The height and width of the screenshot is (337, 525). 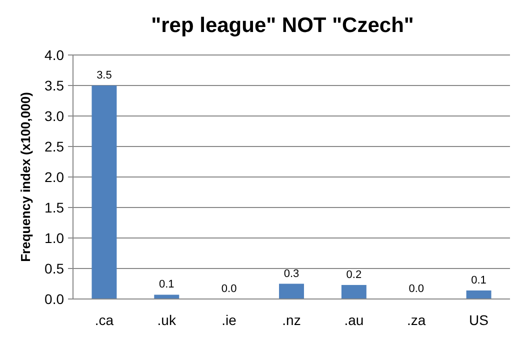 What do you see at coordinates (104, 320) in the screenshot?
I see `x-tick-label: .ca` at bounding box center [104, 320].